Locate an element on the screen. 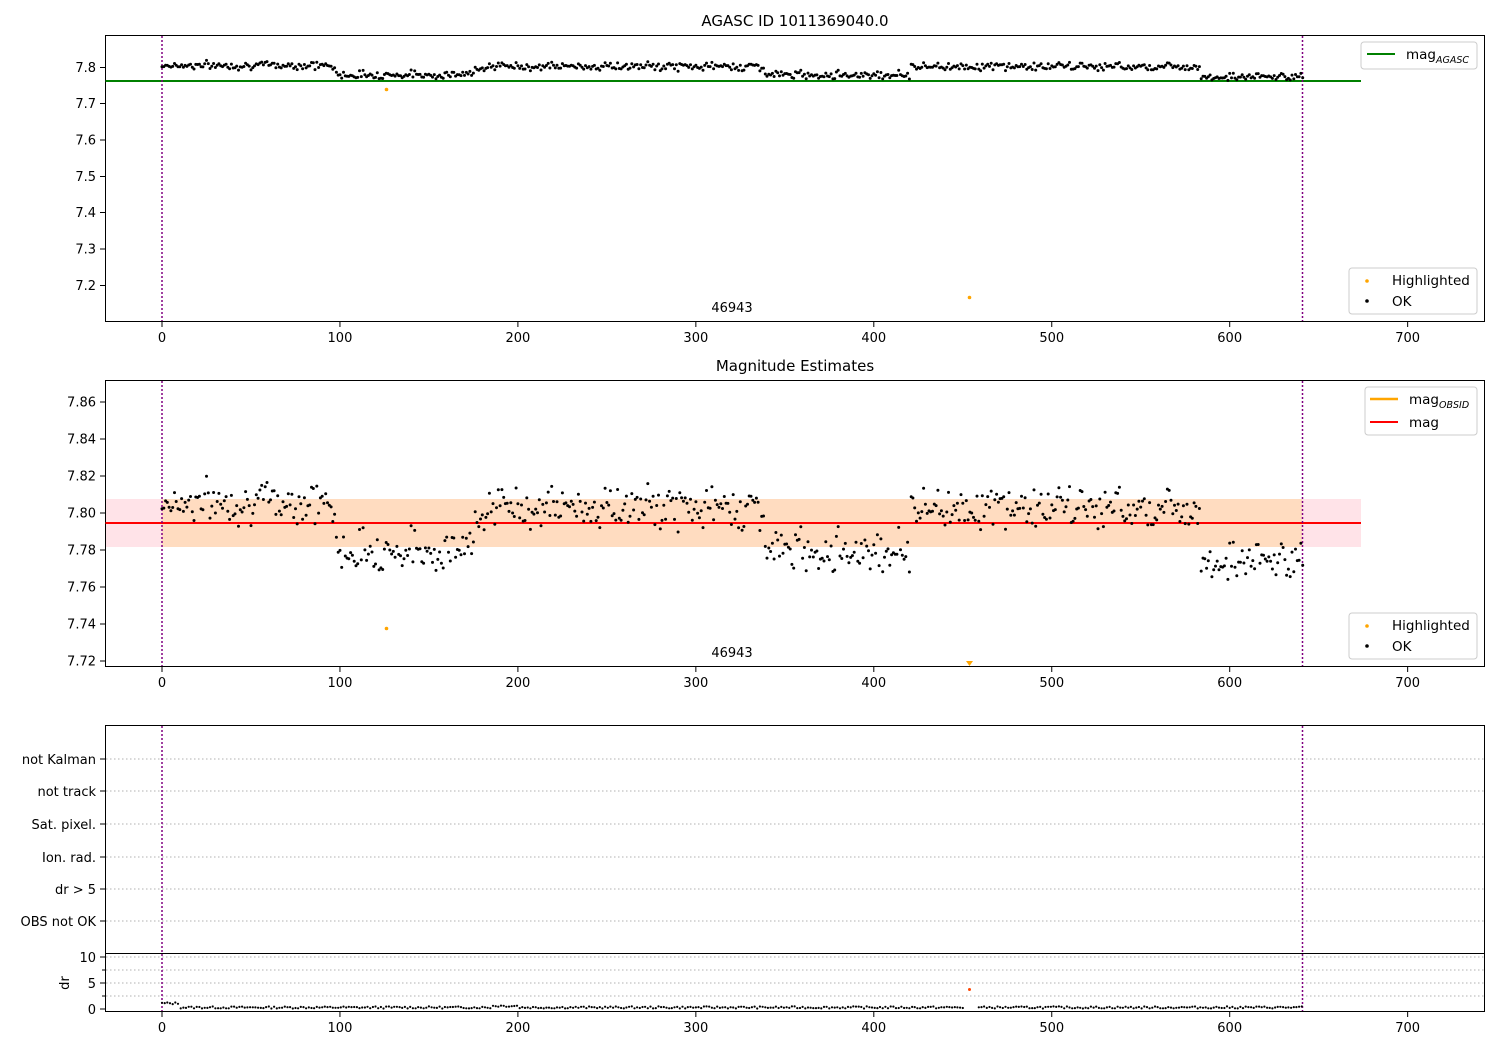  x-tick-label: 200 is located at coordinates (517, 1028).